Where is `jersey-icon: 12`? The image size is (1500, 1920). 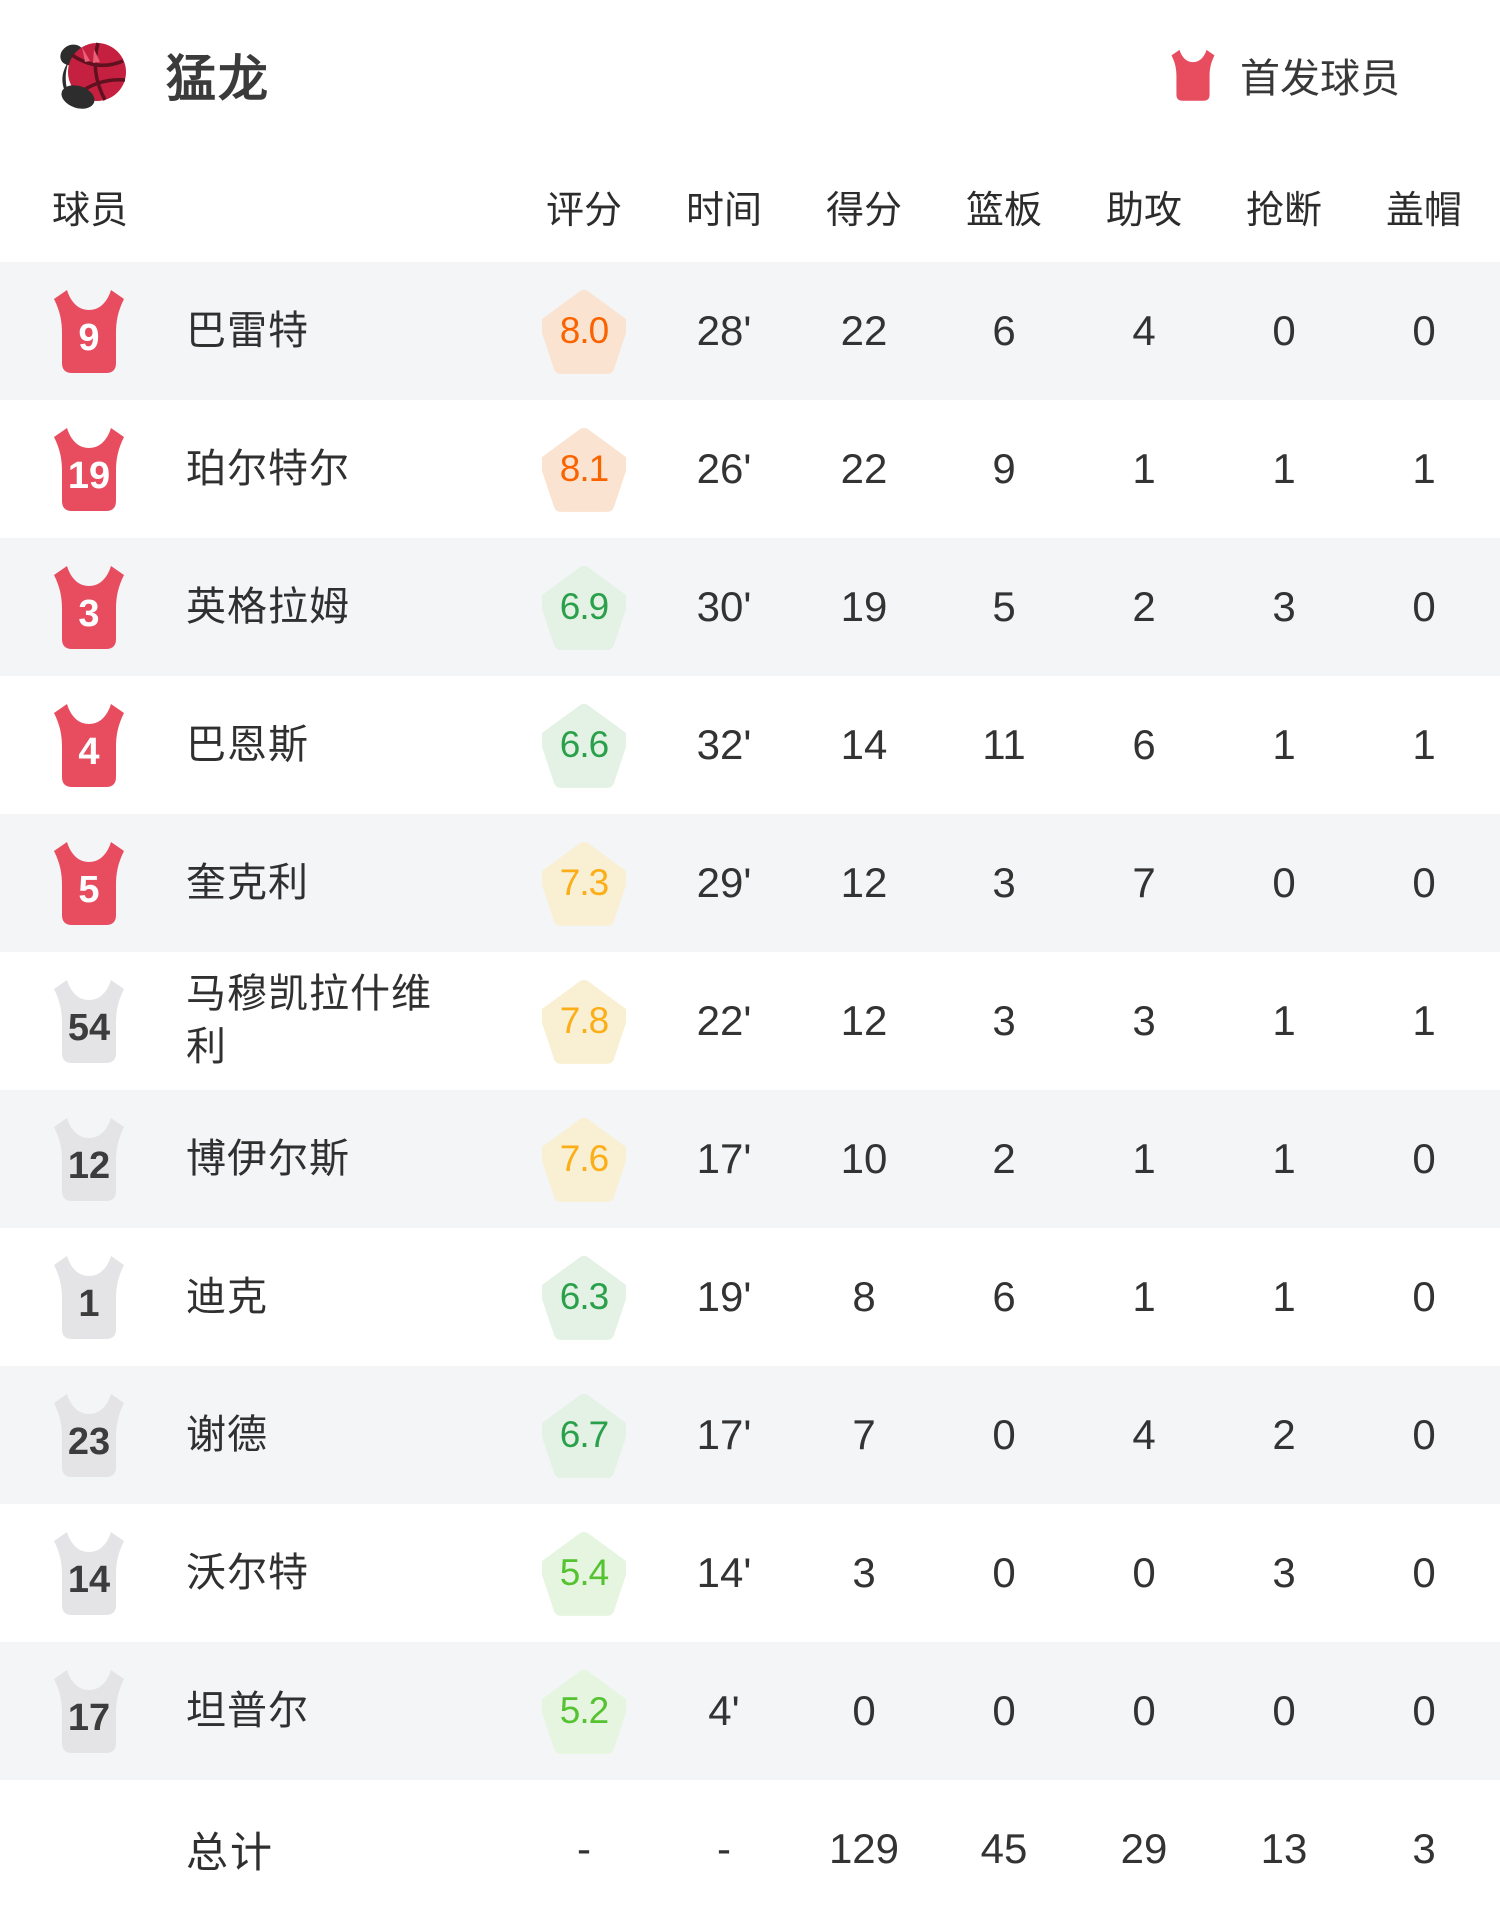
jersey-icon: 12 is located at coordinates (89, 1159).